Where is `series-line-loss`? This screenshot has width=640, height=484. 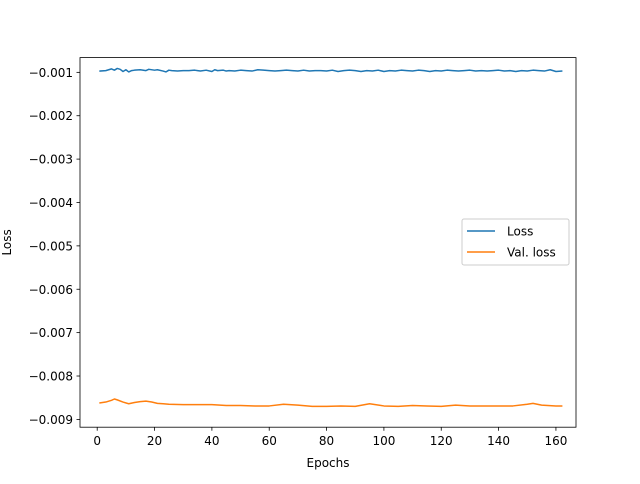 series-line-loss is located at coordinates (331, 70).